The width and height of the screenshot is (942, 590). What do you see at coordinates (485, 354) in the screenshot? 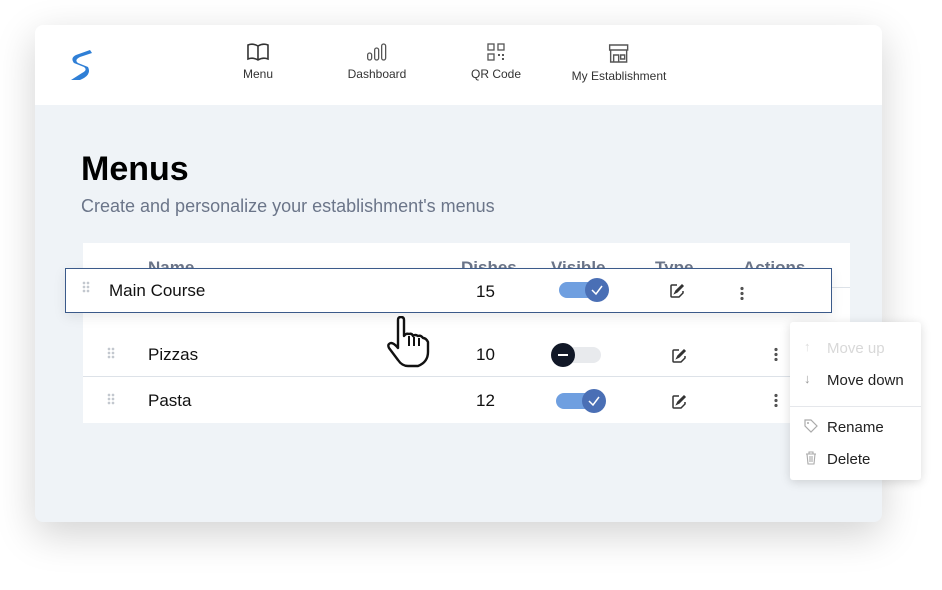
I see `row-dishes: 10` at bounding box center [485, 354].